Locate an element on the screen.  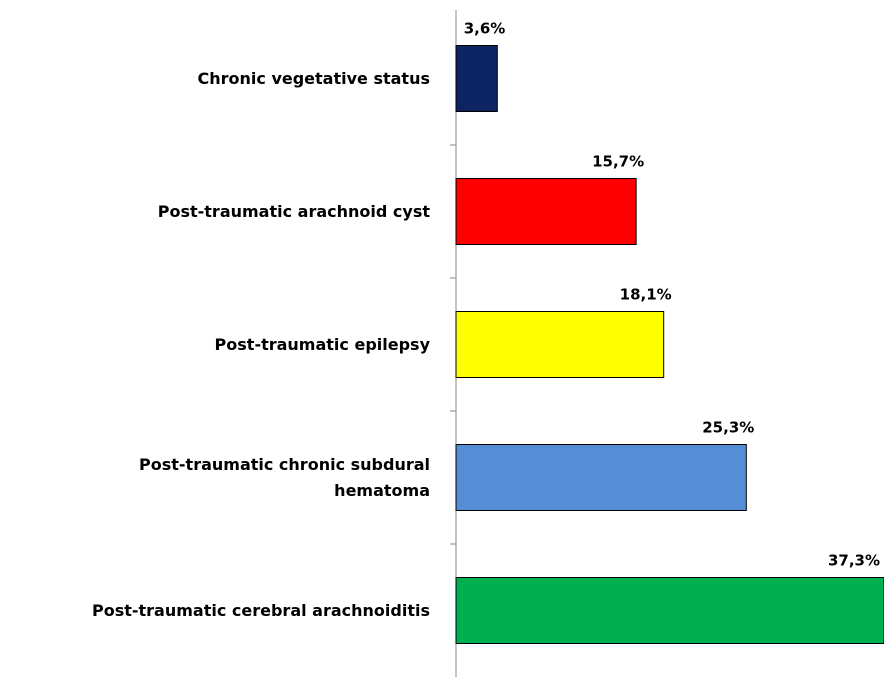
category-label: Post-traumatic chronic subdural hematoma is located at coordinates (284, 477).